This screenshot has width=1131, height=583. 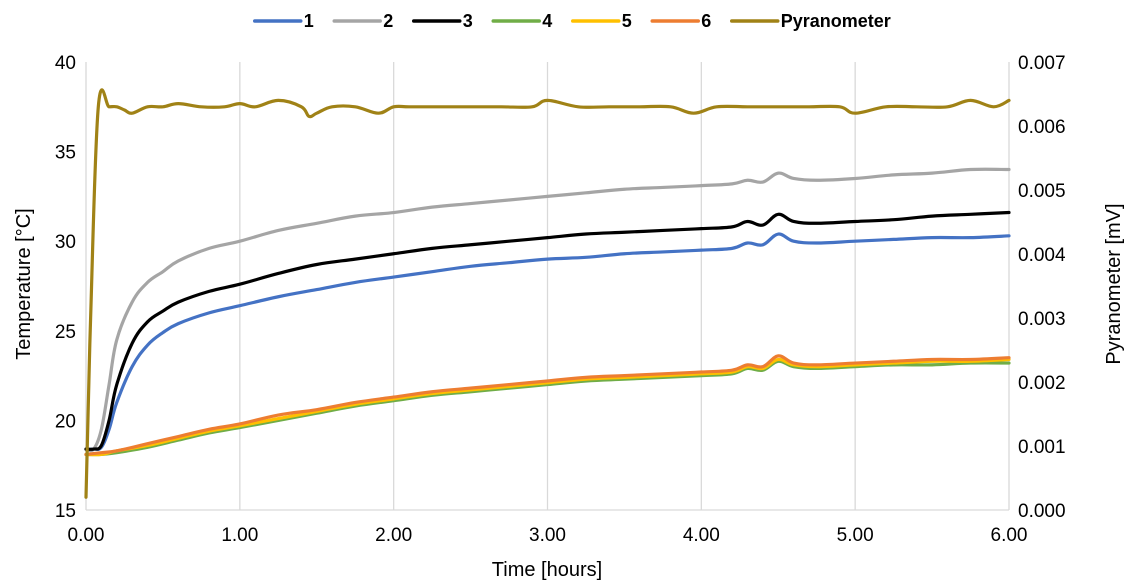 I want to click on legend: 1 2 3 4 5 6 Pyranometer, so click(x=572, y=21).